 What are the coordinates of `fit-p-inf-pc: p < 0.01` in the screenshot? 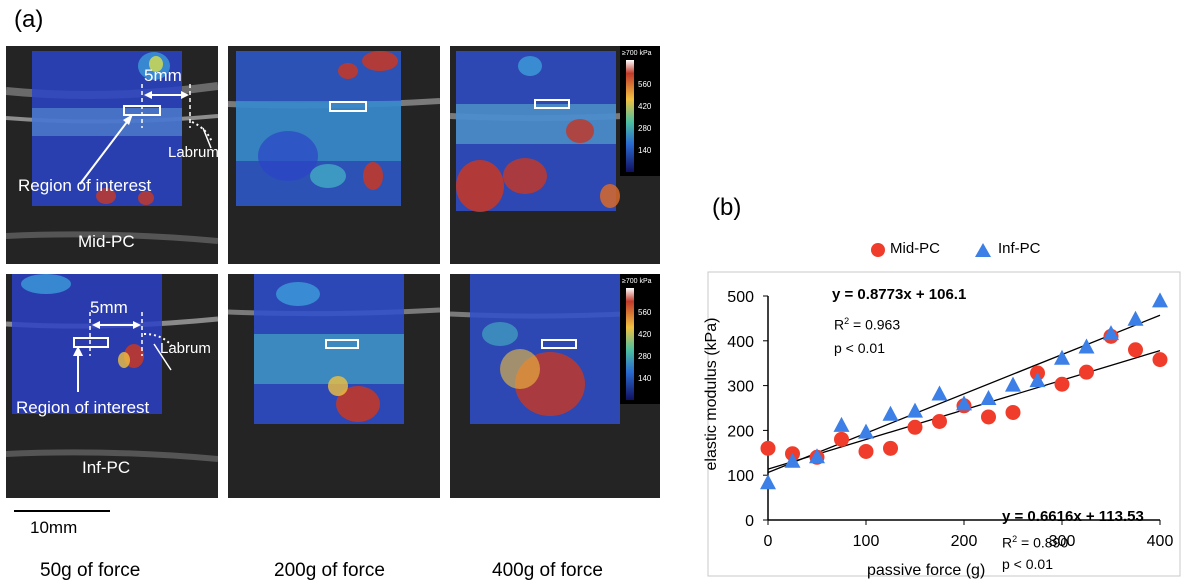 It's located at (859, 348).